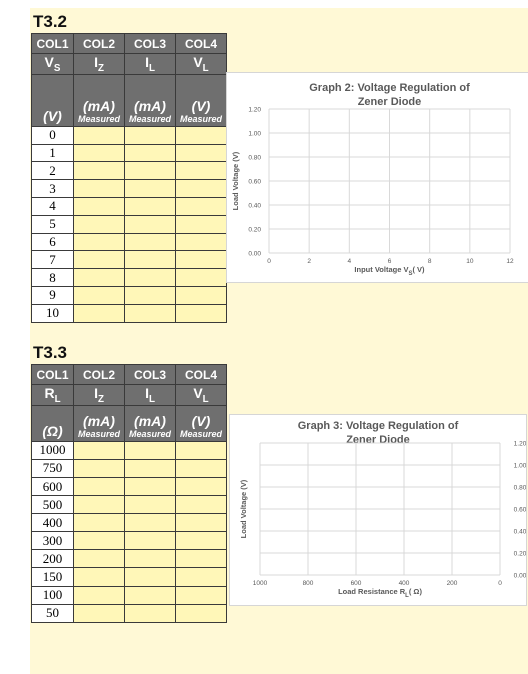 This screenshot has height=674, width=528. I want to click on header-row-symbols: RL IZ IL VL, so click(129, 395).